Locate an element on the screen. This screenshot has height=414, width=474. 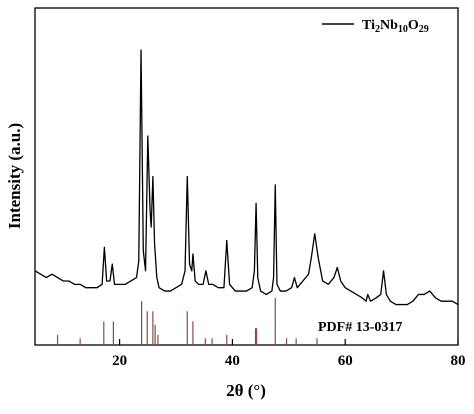
x-tick-label: 60 is located at coordinates (345, 361).